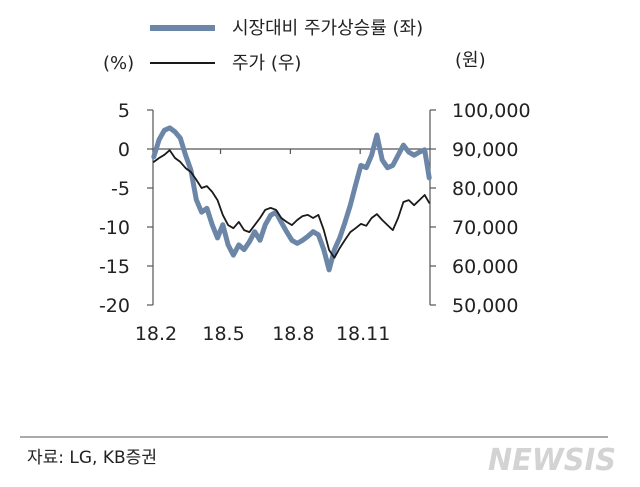 This screenshot has height=487, width=640. I want to click on y-right-tick-label: 100,000, so click(491, 111).